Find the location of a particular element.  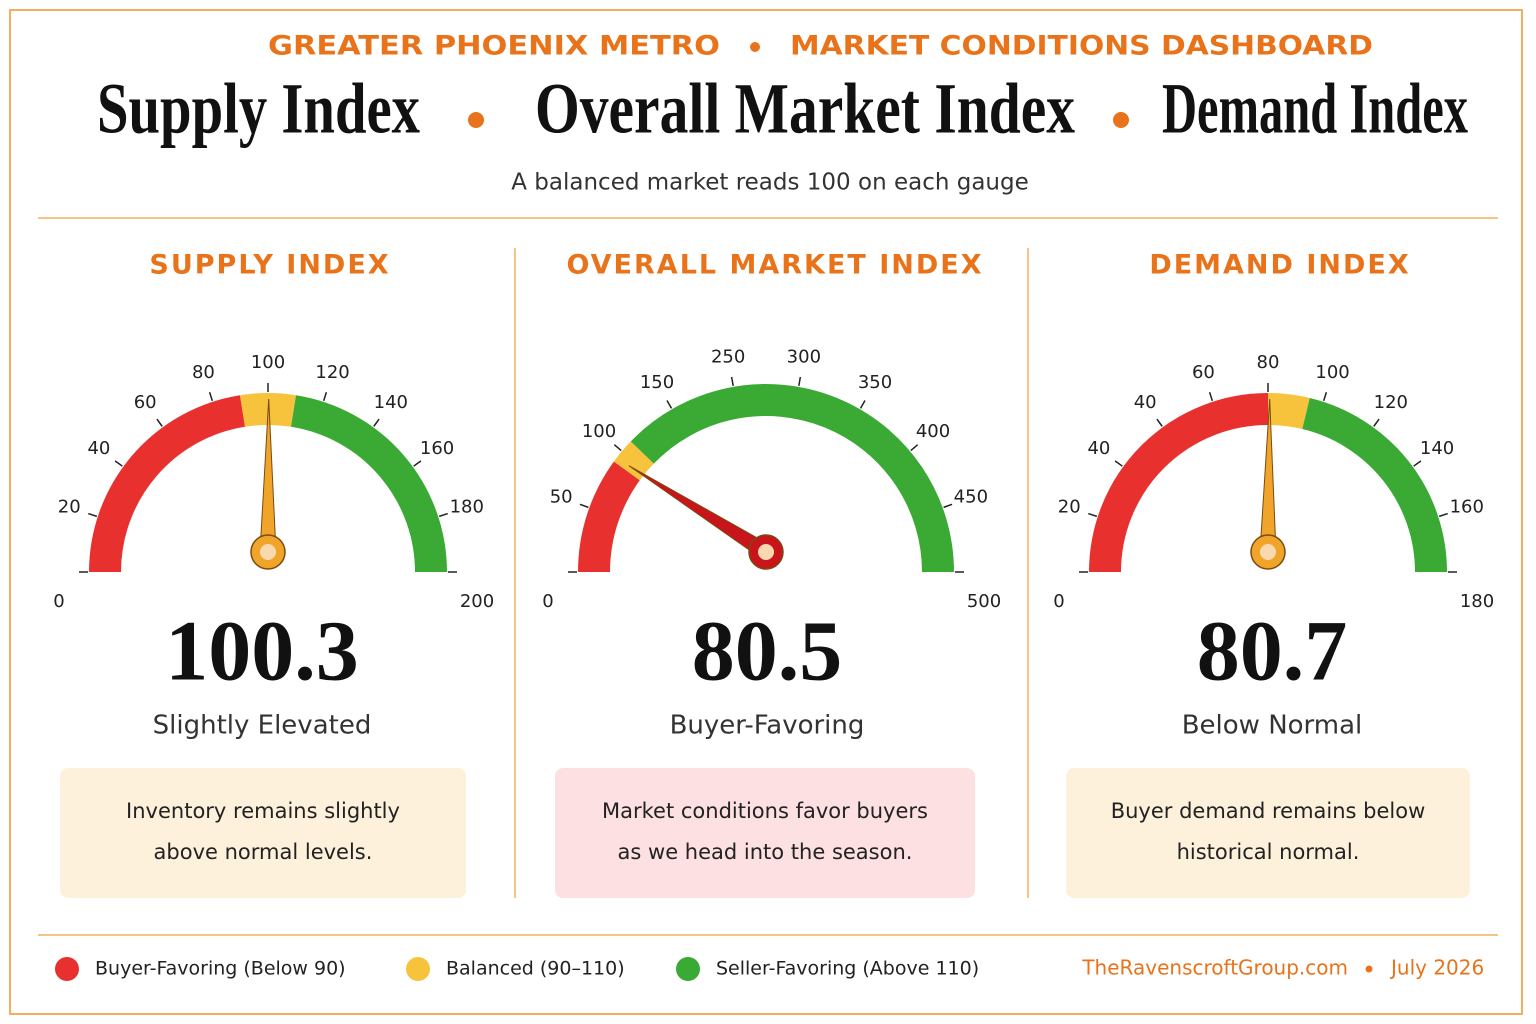

note-text: Market conditions favor buyers is located at coordinates (765, 811).